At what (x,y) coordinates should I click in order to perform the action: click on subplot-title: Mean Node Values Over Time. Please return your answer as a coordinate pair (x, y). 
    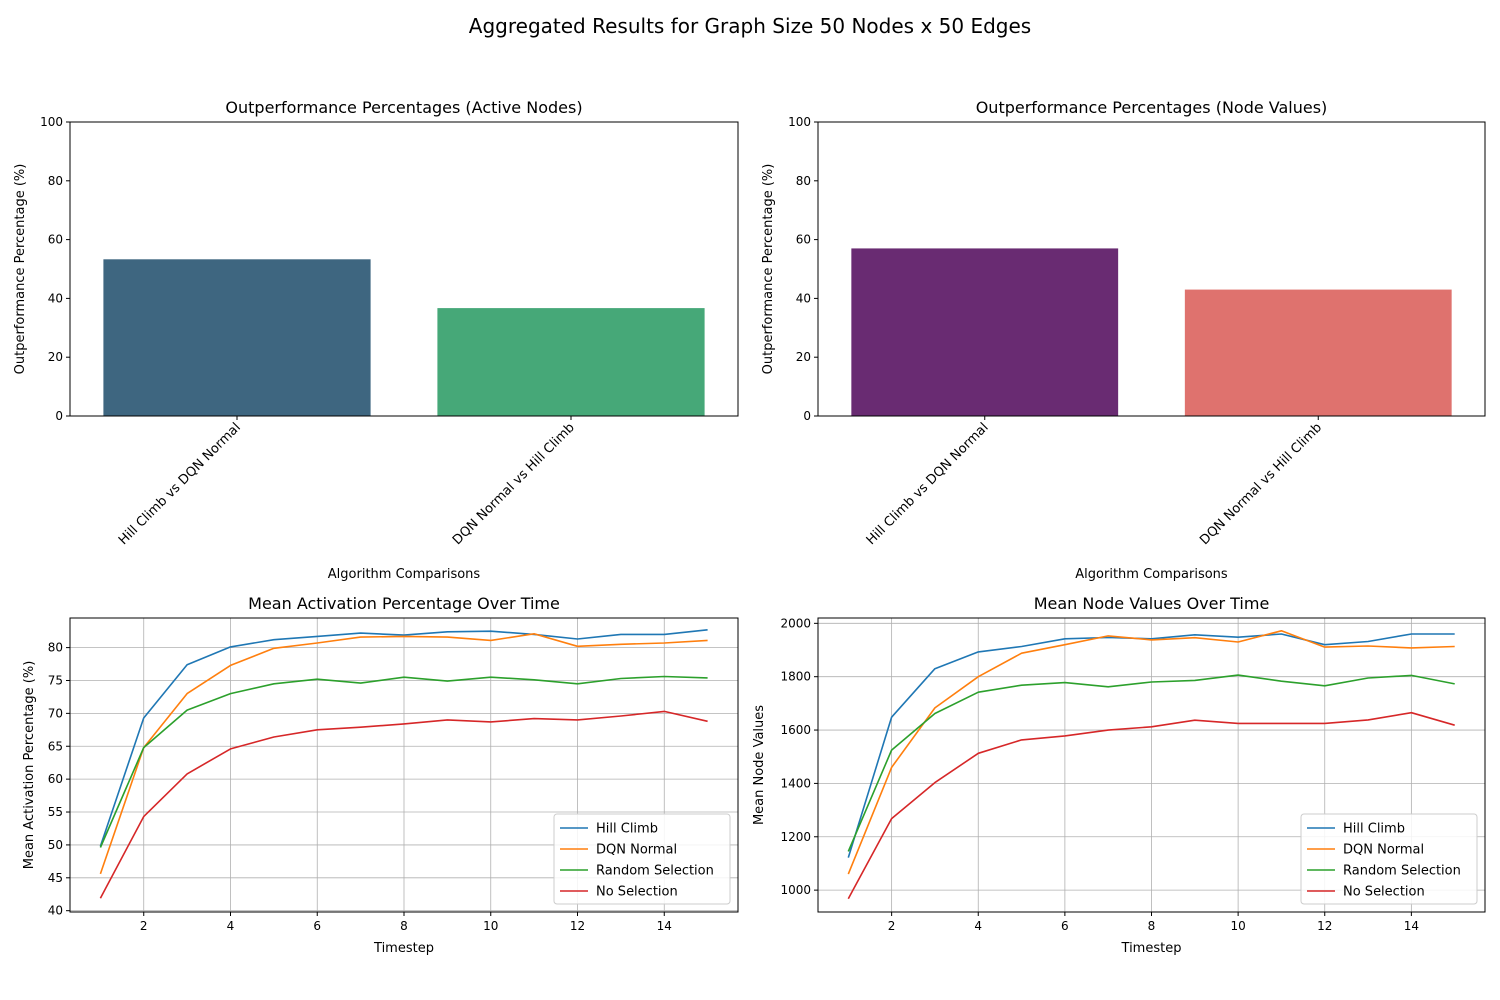
    Looking at the image, I should click on (1152, 603).